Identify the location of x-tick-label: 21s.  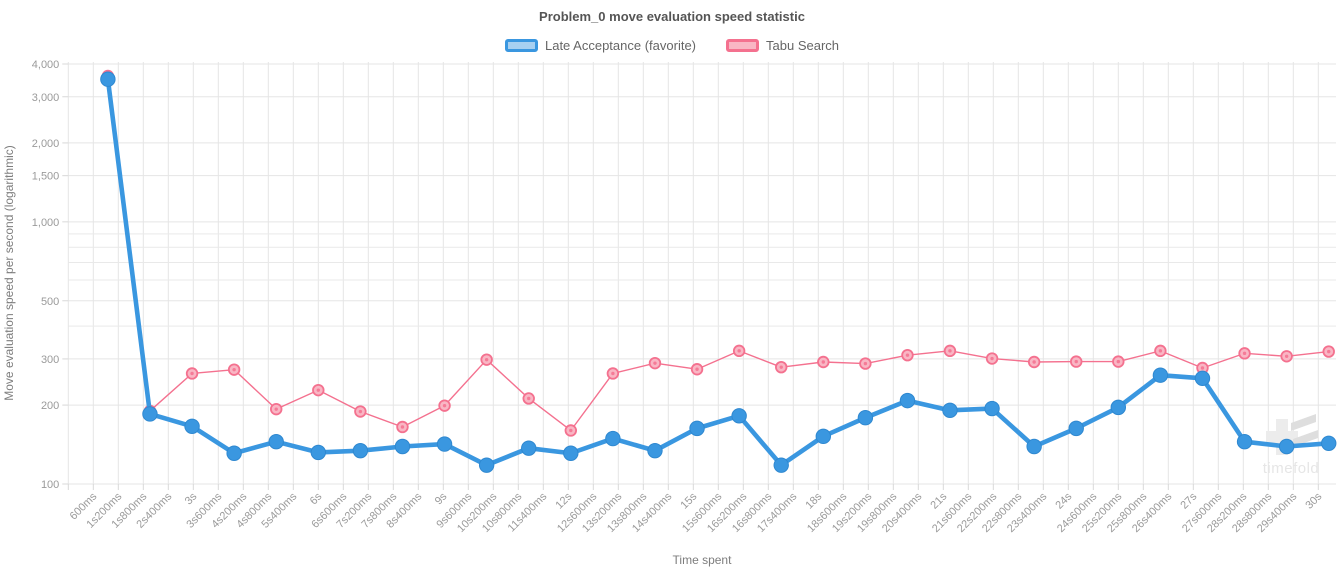
(938, 500).